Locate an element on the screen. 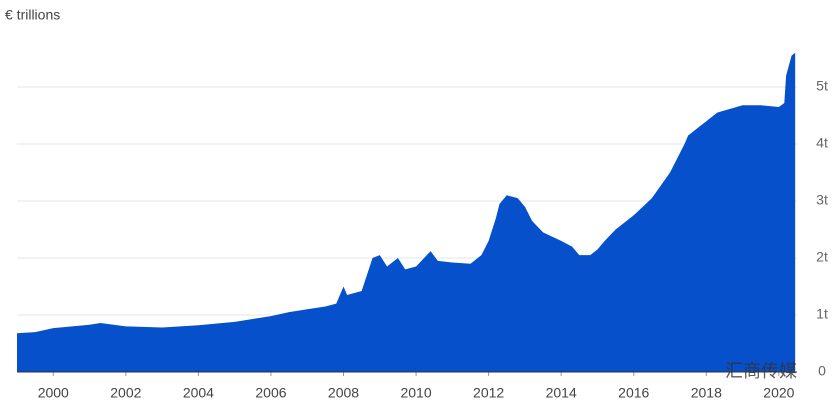 The width and height of the screenshot is (832, 409). x-tick-label: 2010 is located at coordinates (415, 393).